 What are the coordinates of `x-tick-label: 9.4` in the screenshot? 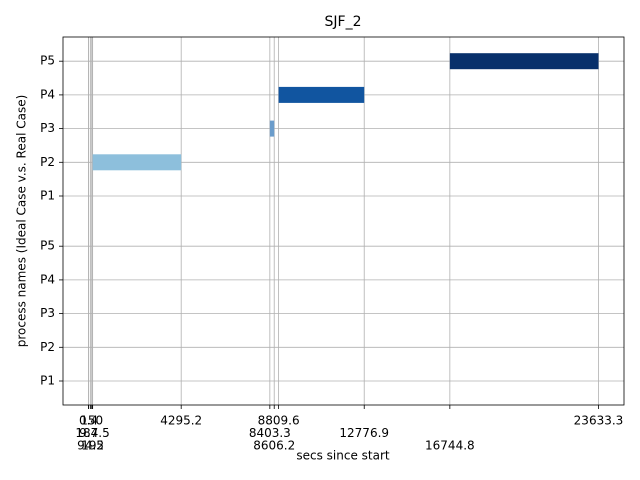 It's located at (88, 433).